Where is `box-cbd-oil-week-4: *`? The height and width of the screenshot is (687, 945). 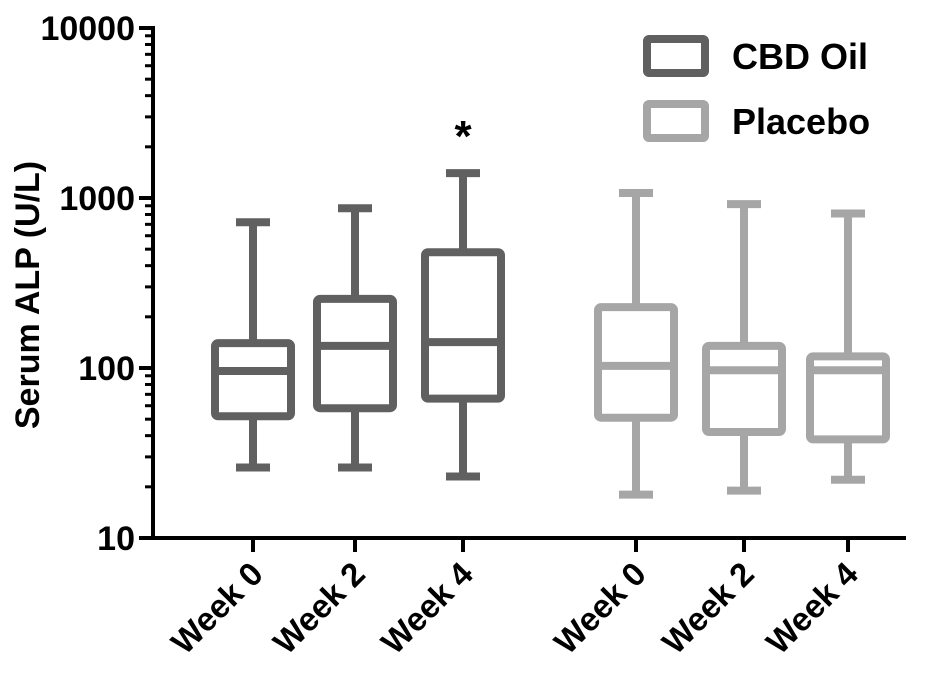 box-cbd-oil-week-4: * is located at coordinates (463, 296).